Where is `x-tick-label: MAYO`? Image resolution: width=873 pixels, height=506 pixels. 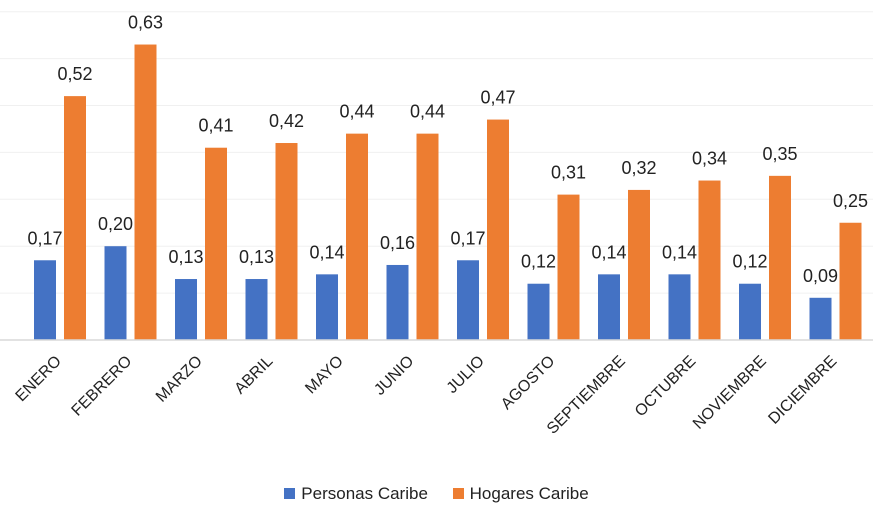
x-tick-label: MAYO is located at coordinates (324, 375).